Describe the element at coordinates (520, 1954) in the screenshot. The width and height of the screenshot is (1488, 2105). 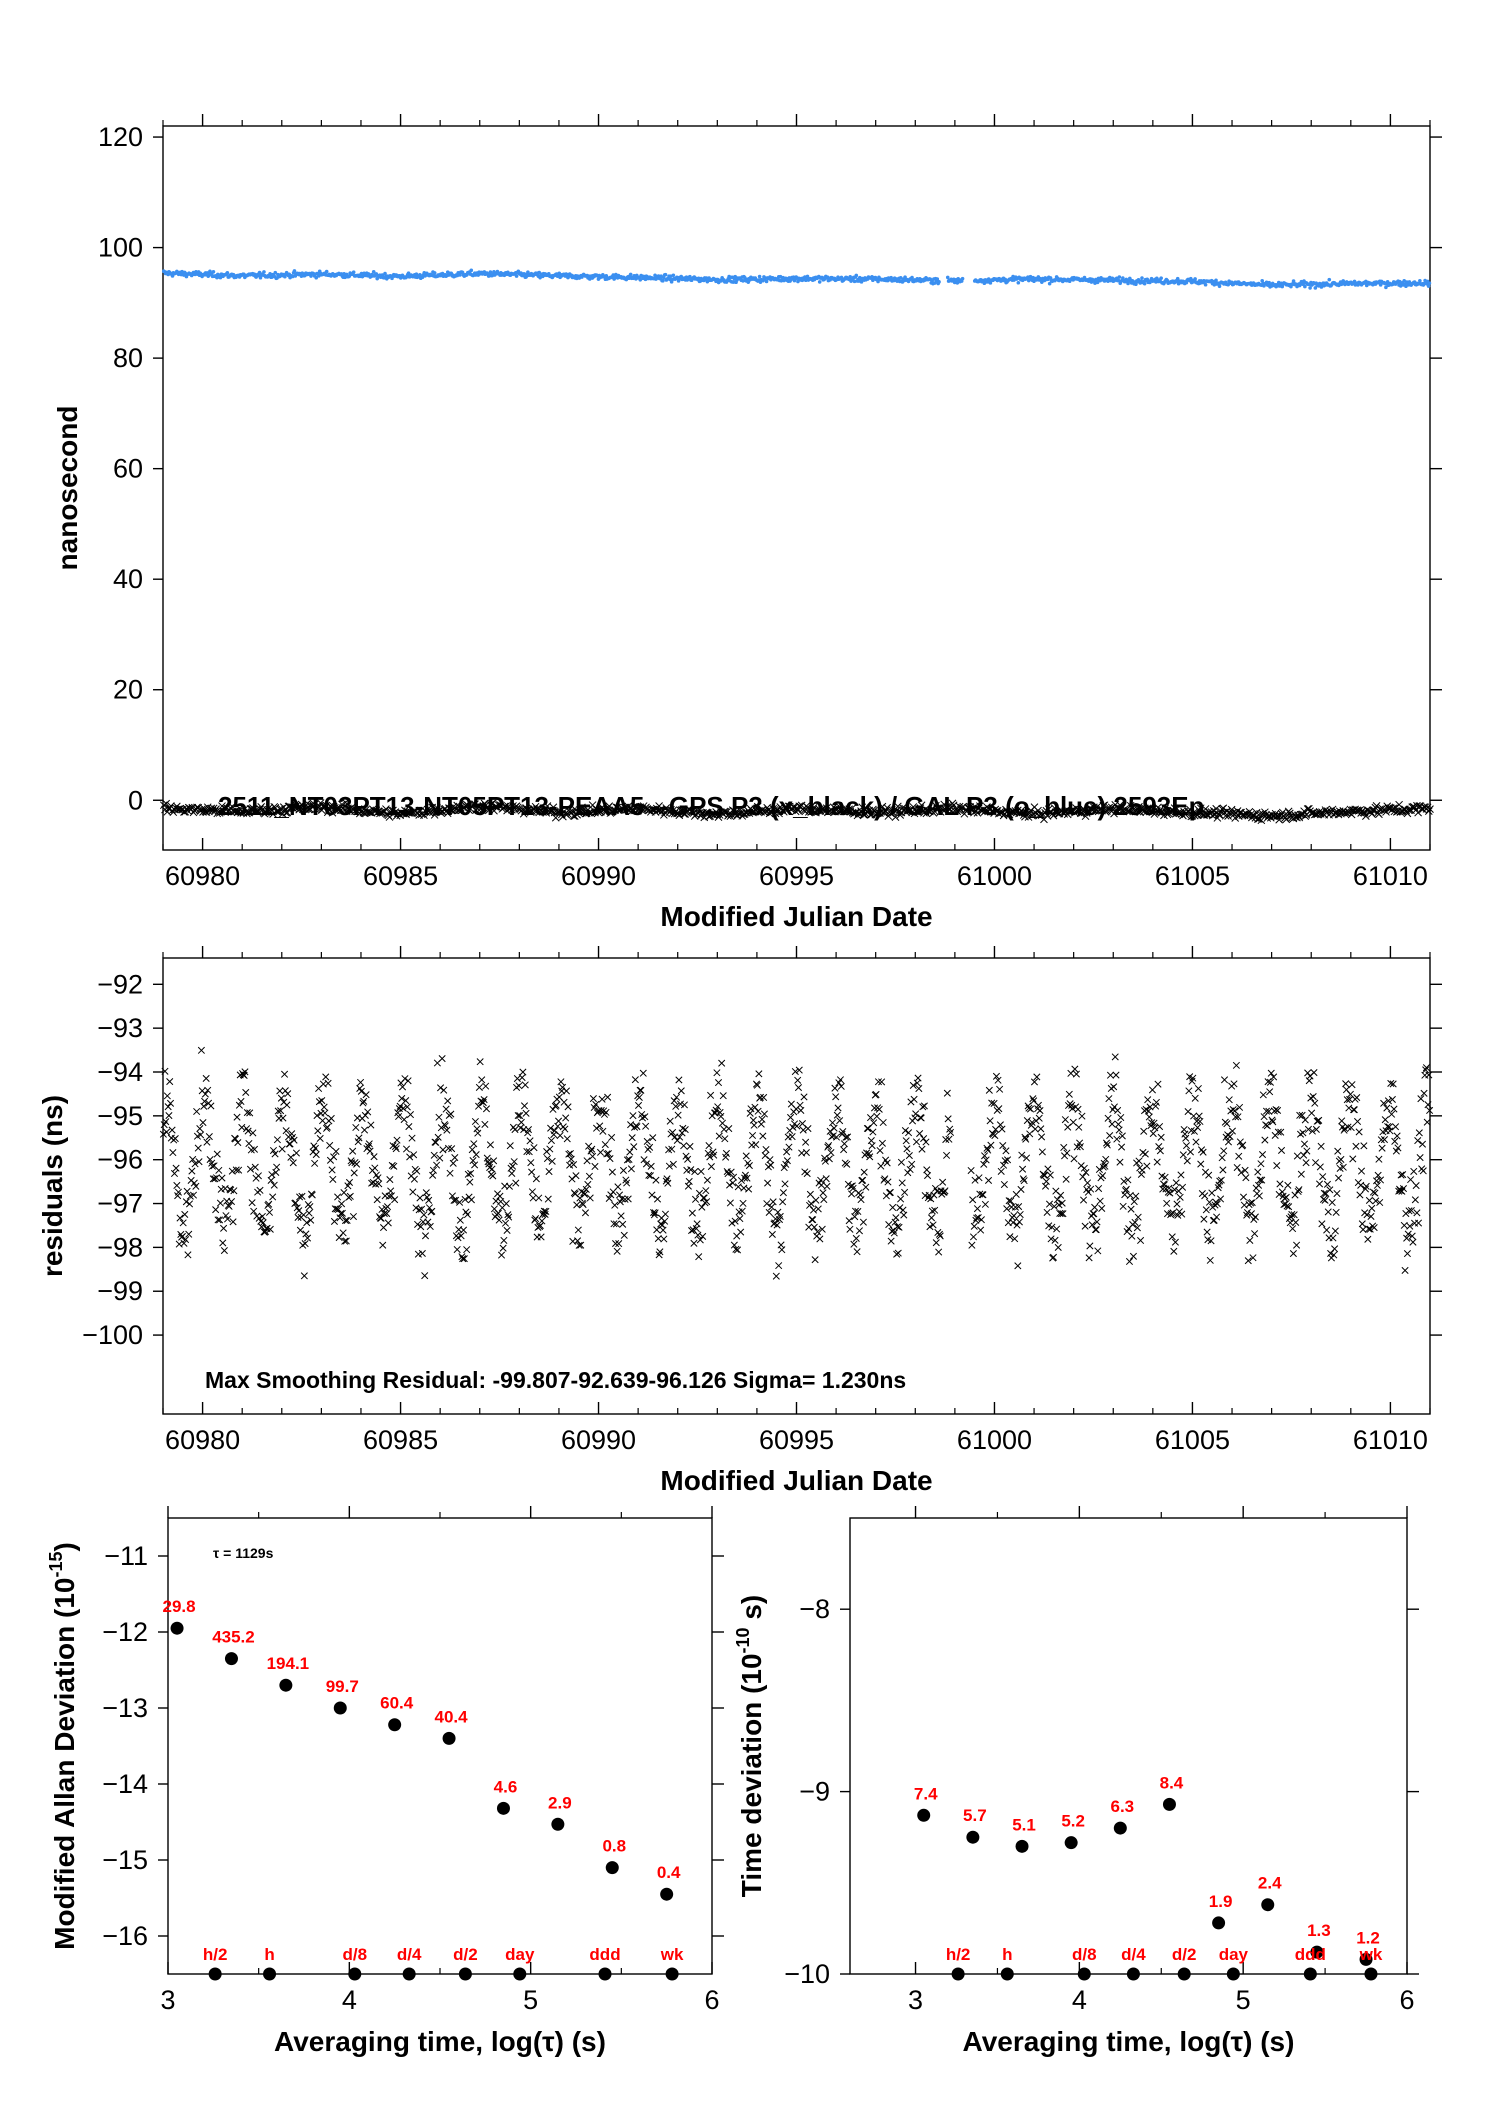
I see `time-marker-label: day` at that location.